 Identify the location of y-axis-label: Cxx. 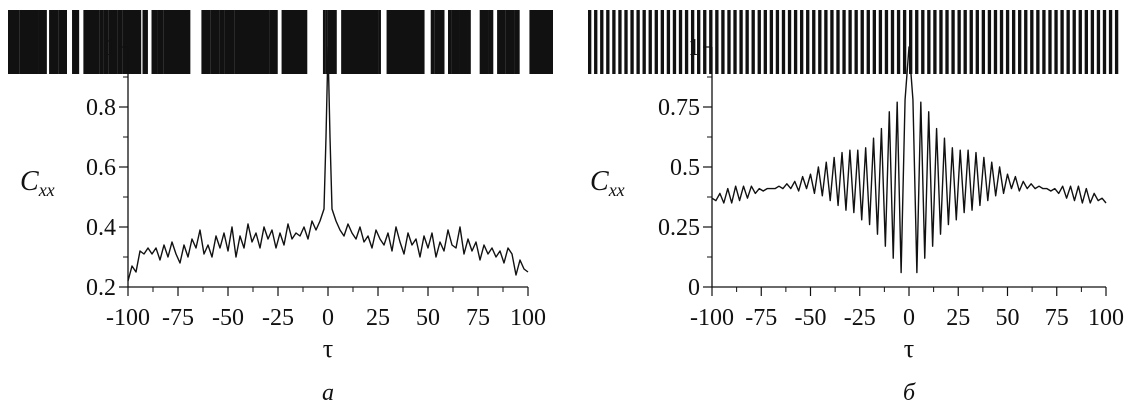
(37, 183).